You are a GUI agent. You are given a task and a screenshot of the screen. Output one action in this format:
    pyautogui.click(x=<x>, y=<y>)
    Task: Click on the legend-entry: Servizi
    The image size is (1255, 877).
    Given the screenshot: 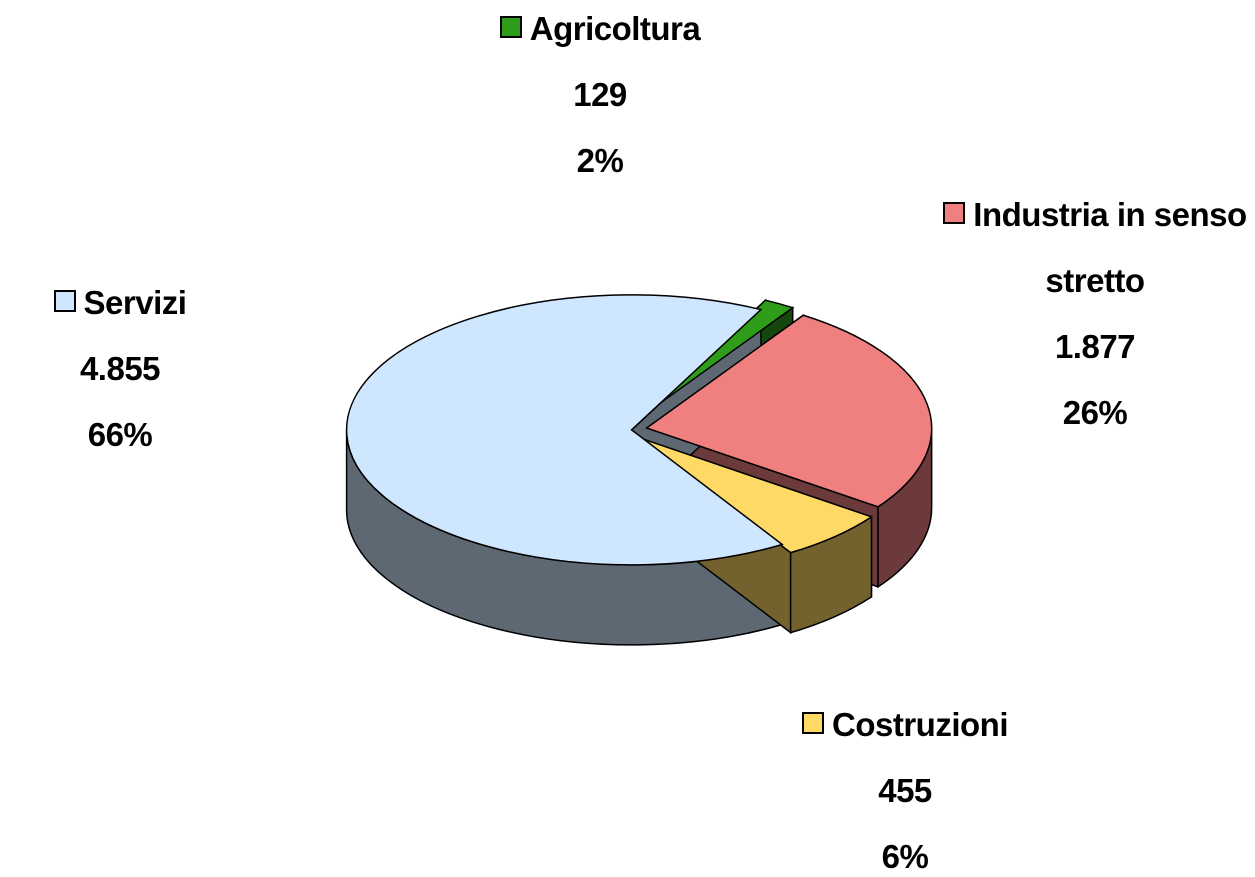 What is the action you would take?
    pyautogui.click(x=120, y=303)
    